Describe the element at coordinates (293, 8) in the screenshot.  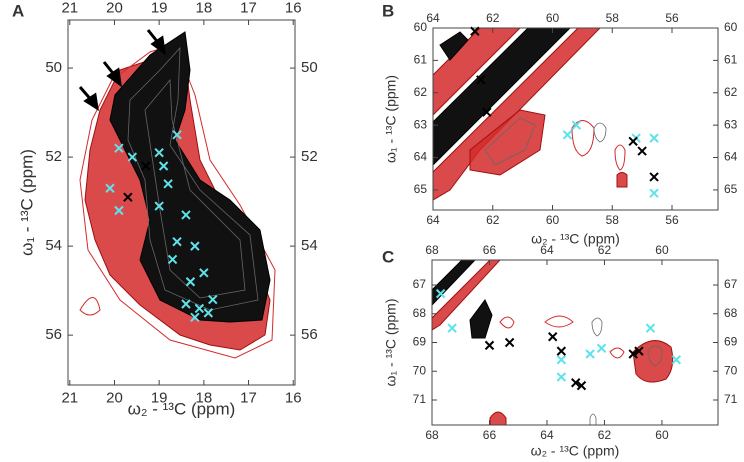
I see `x-tick-label: 16` at that location.